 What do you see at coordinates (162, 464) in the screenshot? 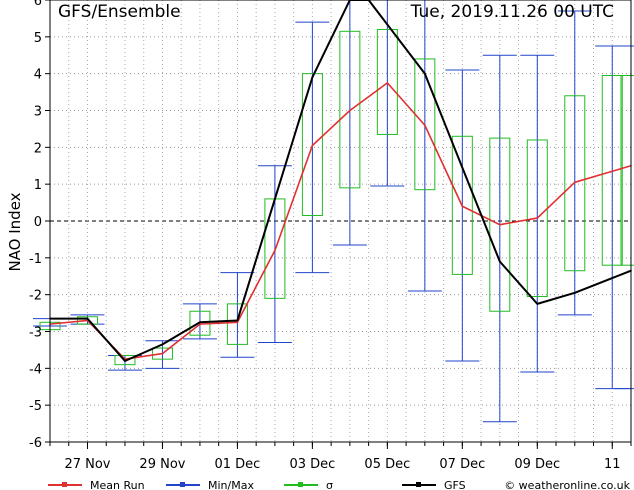
I see `x-tick-label: 29 Nov` at bounding box center [162, 464].